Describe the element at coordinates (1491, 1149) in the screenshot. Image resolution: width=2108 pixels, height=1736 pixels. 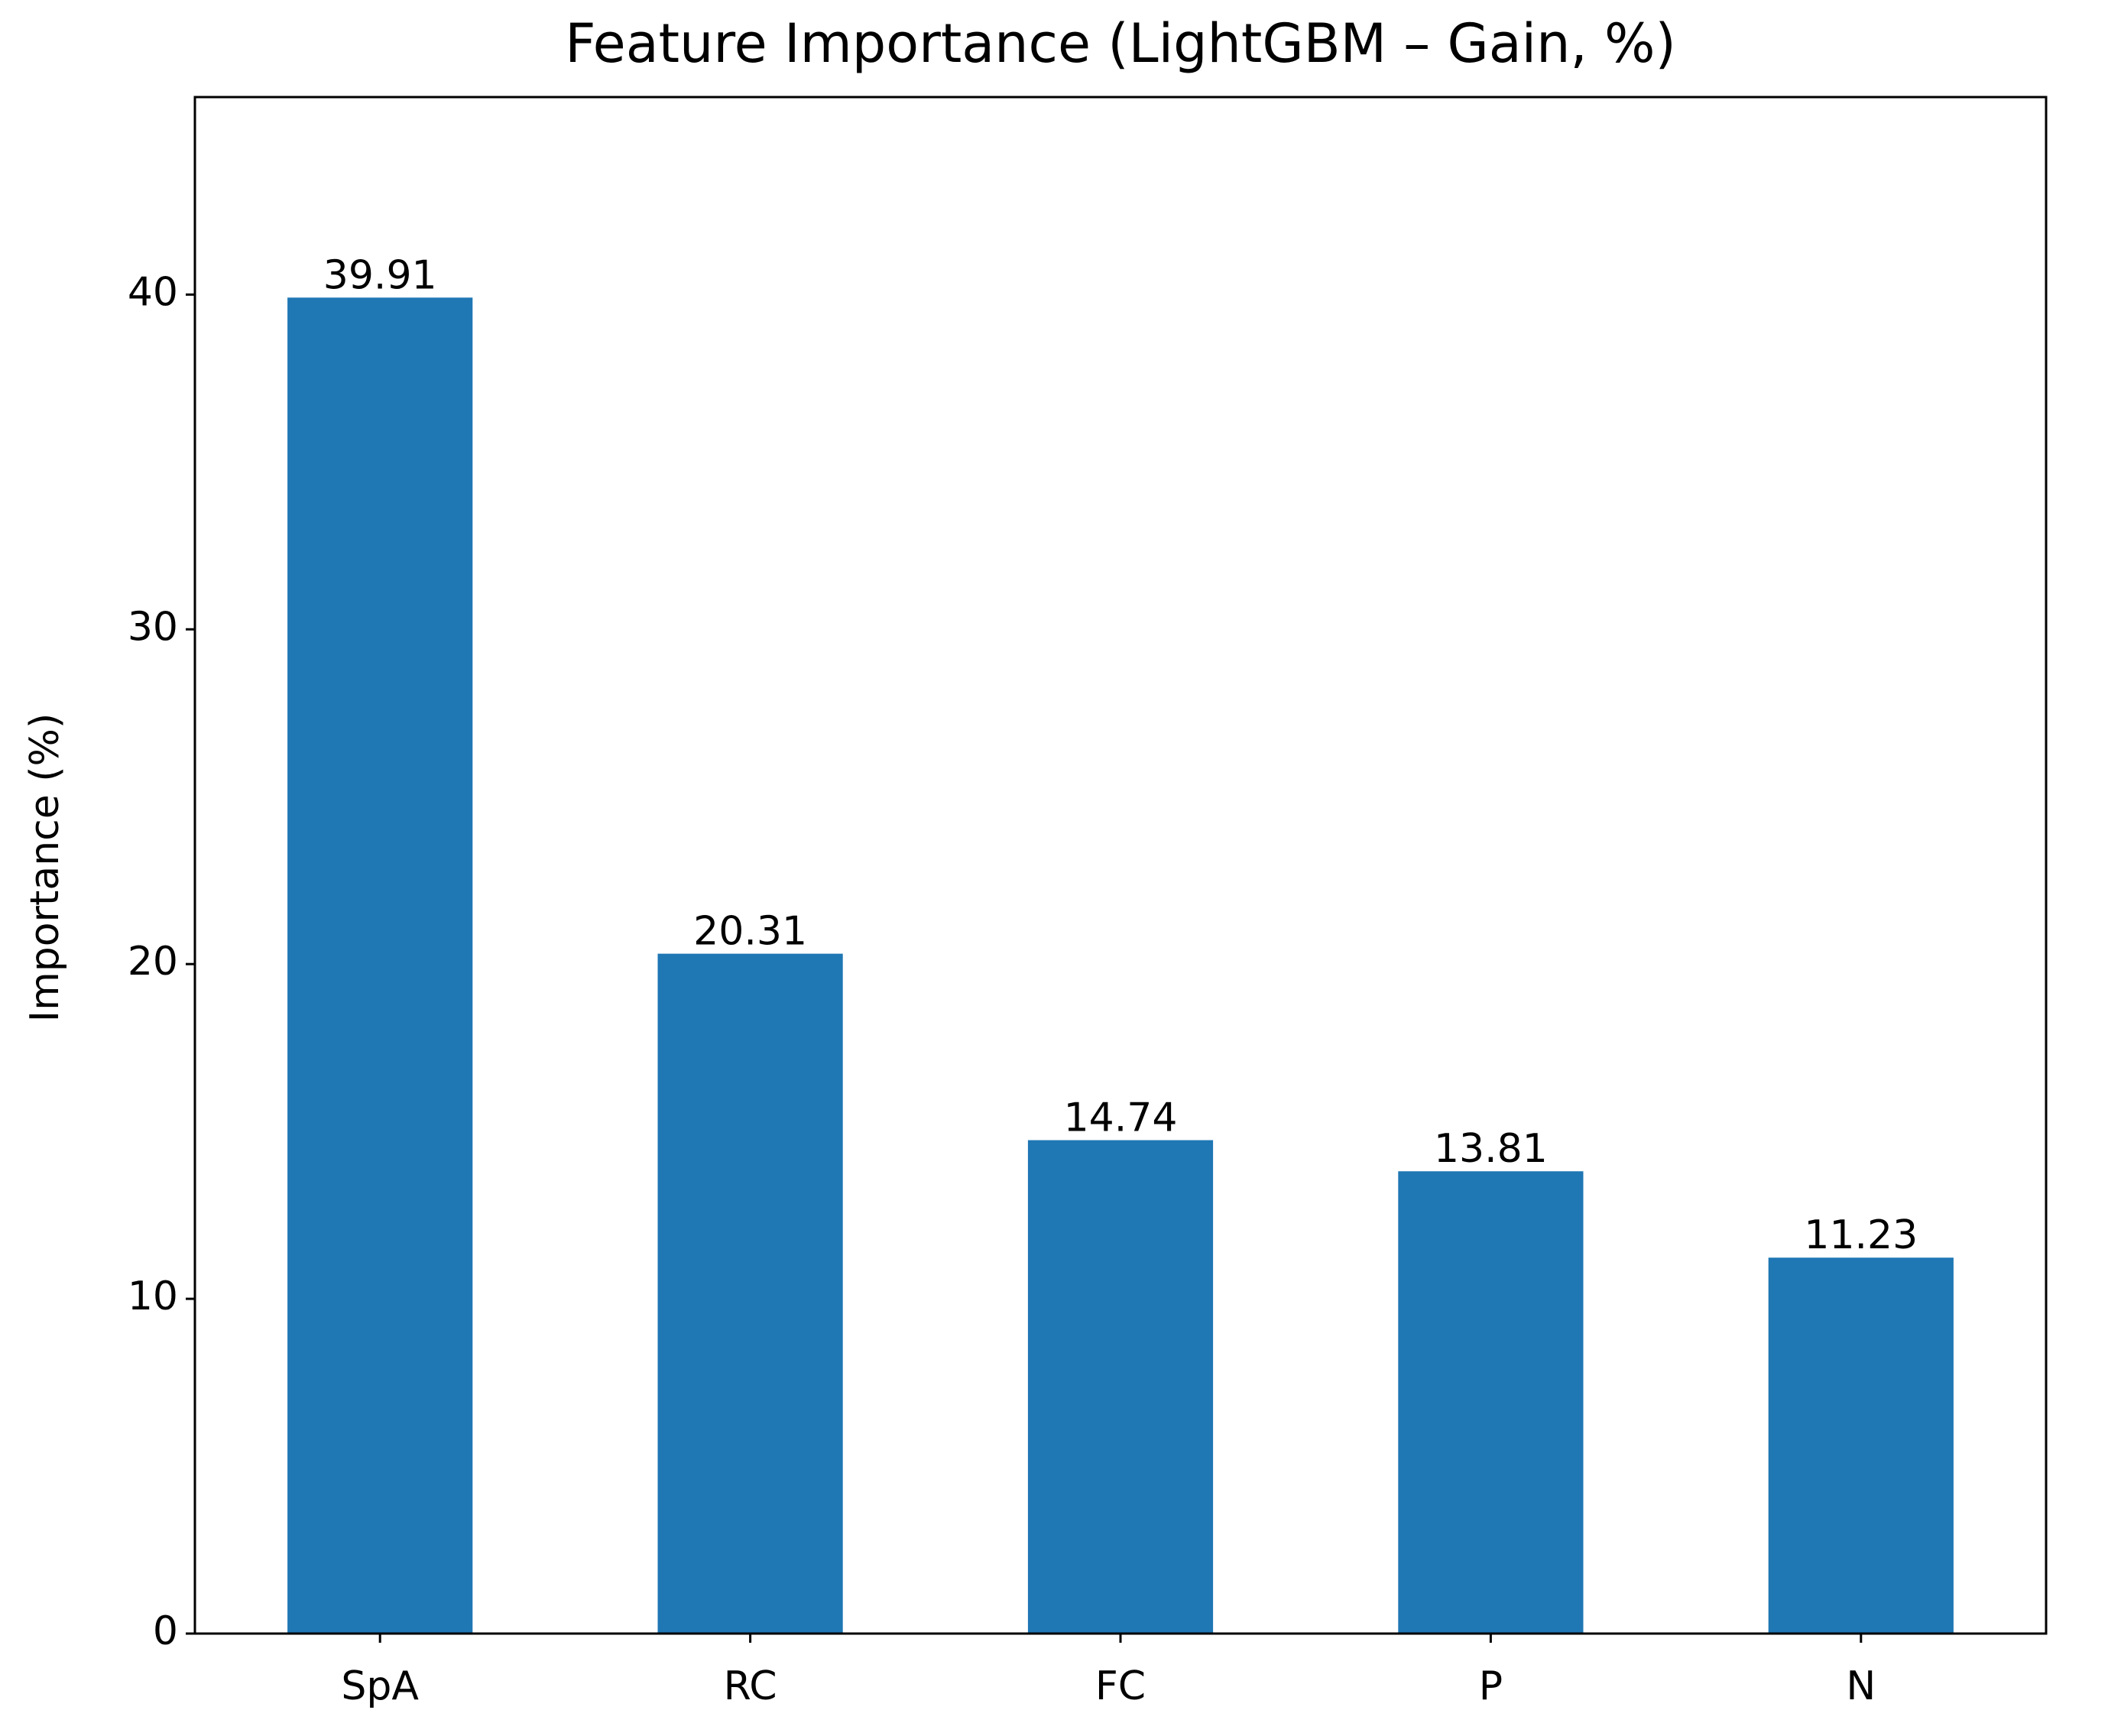
I see `value-label: 13.81` at that location.